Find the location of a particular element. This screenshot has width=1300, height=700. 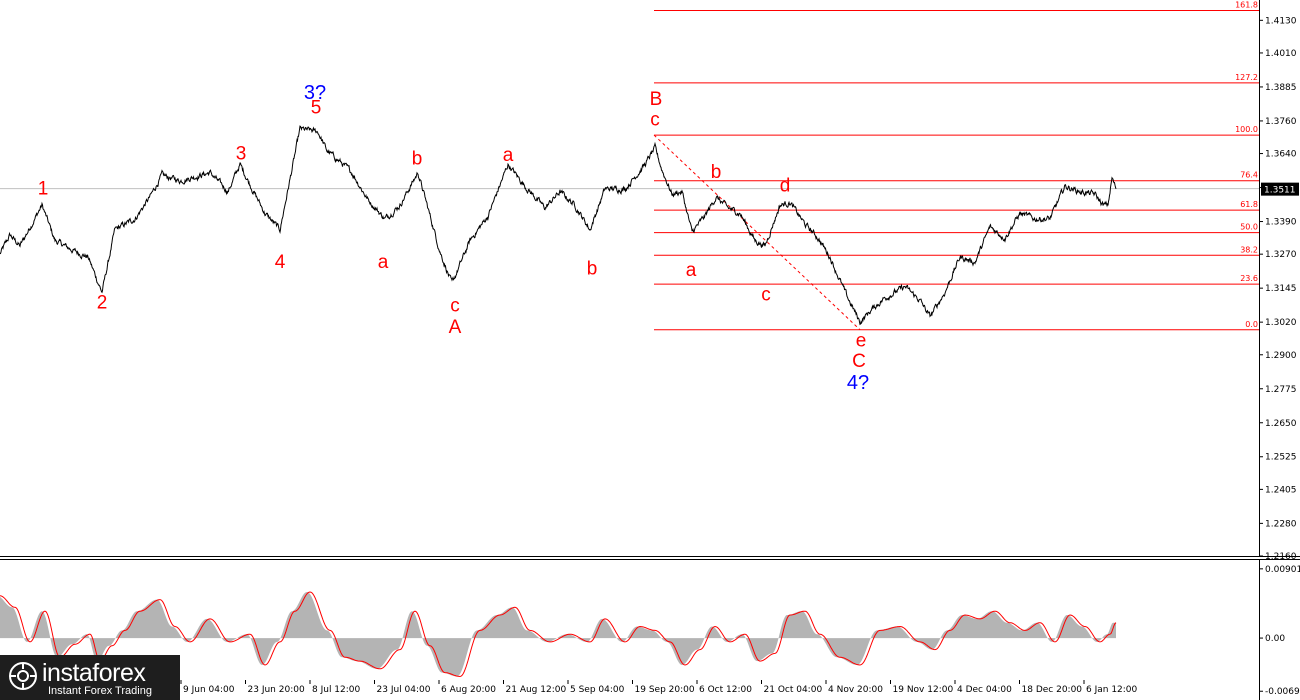

fib-level-label: 50.0 is located at coordinates (1249, 227).